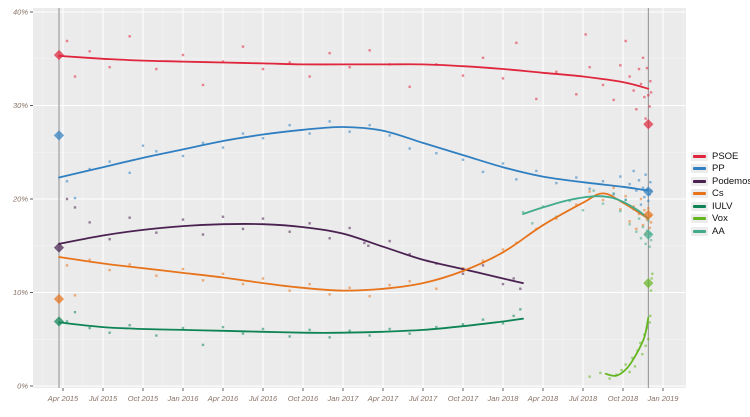 Image resolution: width=750 pixels, height=417 pixels. What do you see at coordinates (699, 194) in the screenshot?
I see `cs-line-swatch-icon` at bounding box center [699, 194].